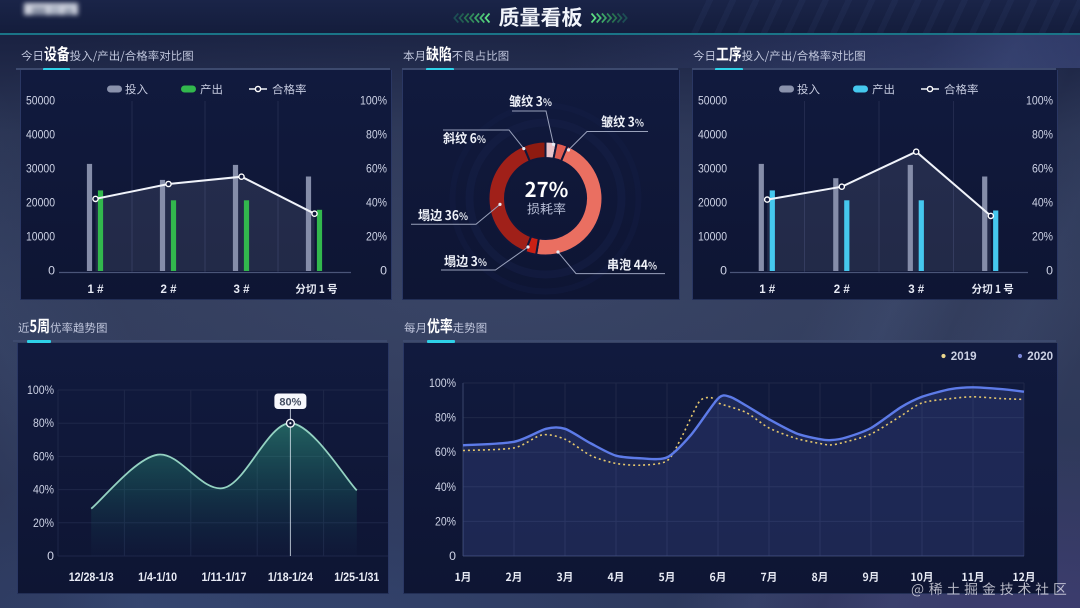 Image resolution: width=1080 pixels, height=608 pixels. Describe the element at coordinates (91, 578) in the screenshot. I see `svg-text: 12/28-1/3` at that location.